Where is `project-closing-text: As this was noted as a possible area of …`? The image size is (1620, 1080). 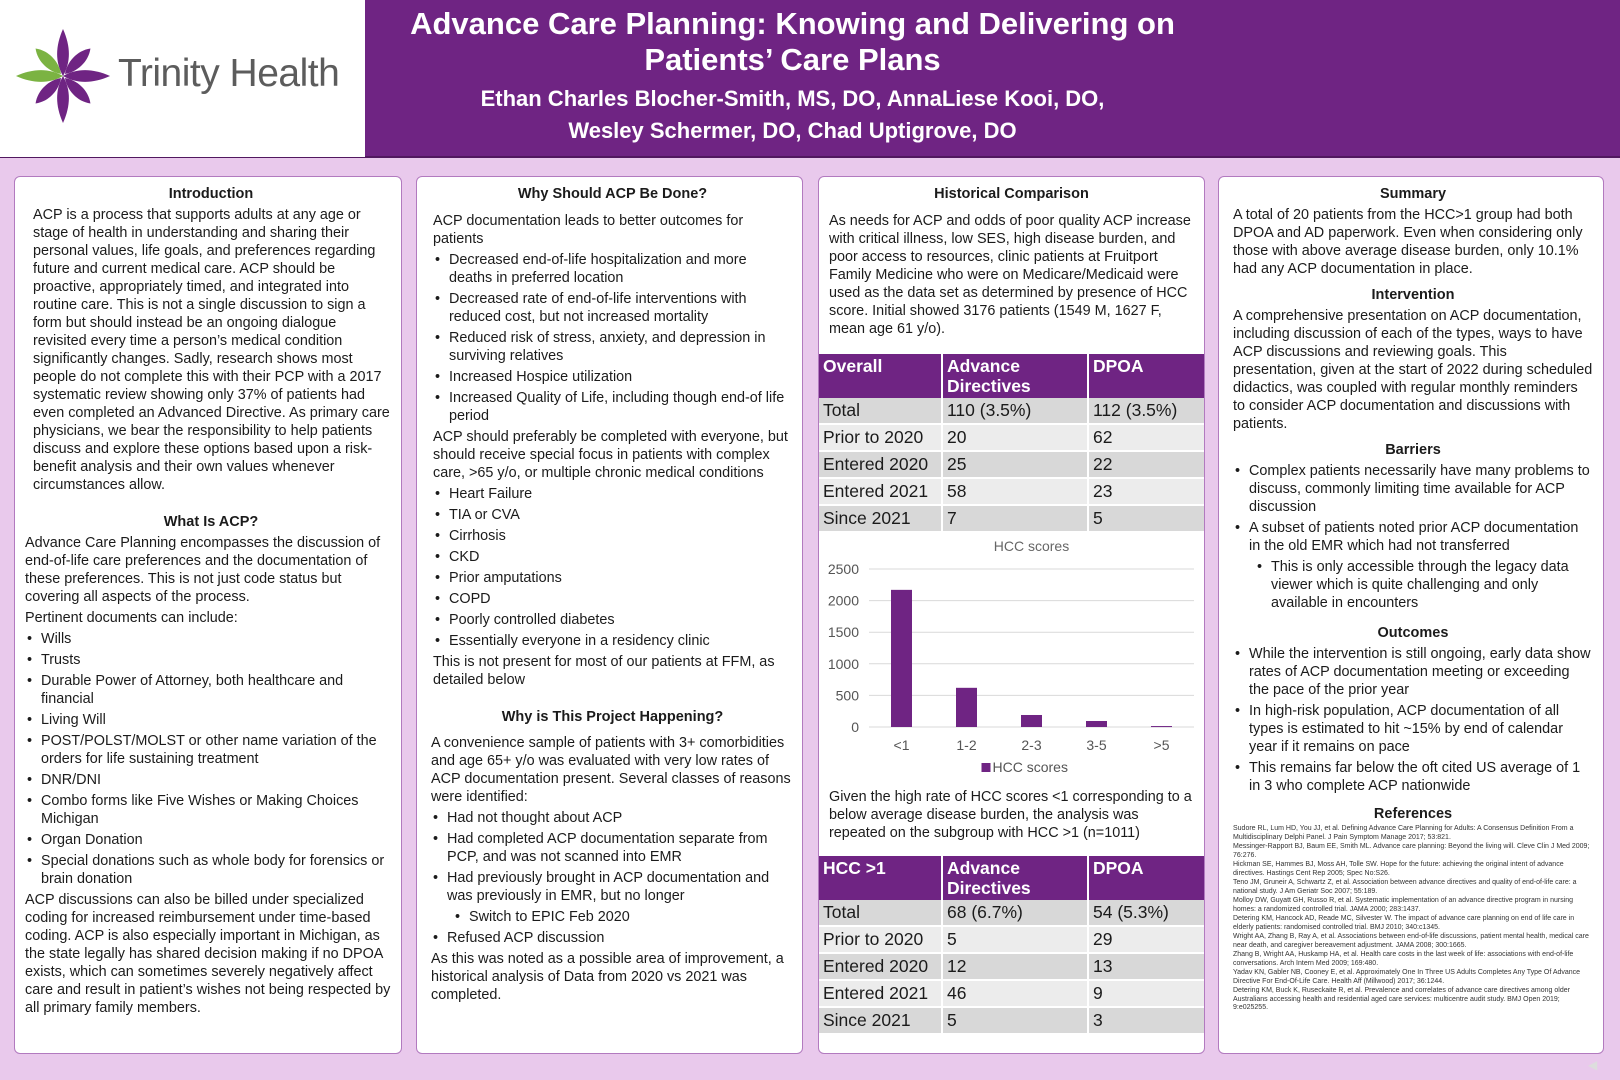
project-closing-text: As this was noted as a possible area of … is located at coordinates (607, 977).